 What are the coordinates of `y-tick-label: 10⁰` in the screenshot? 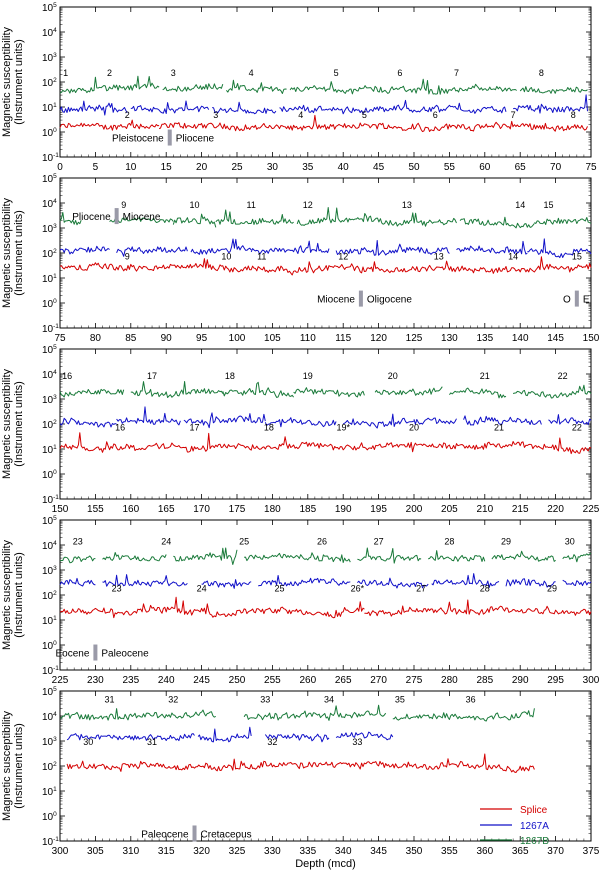 It's located at (49, 304).